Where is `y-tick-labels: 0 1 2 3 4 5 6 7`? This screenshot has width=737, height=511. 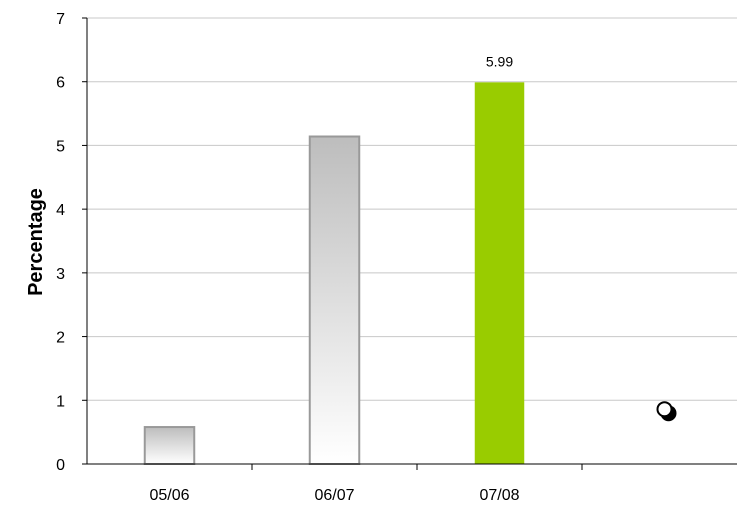
y-tick-labels: 0 1 2 3 4 5 6 7 is located at coordinates (60, 242).